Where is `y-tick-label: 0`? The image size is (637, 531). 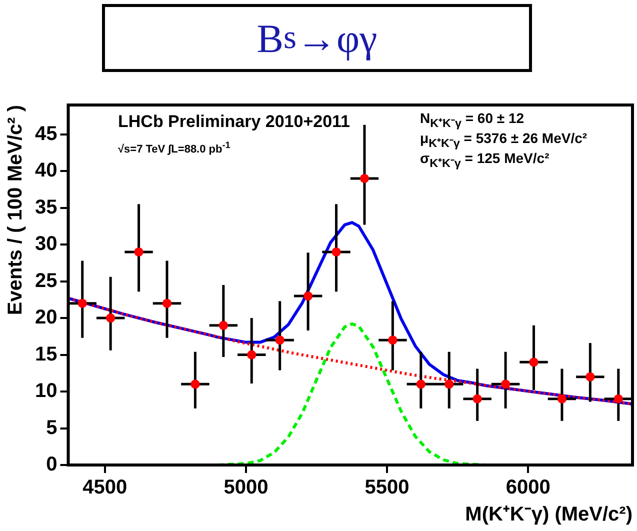 y-tick-label: 0 is located at coordinates (52, 465).